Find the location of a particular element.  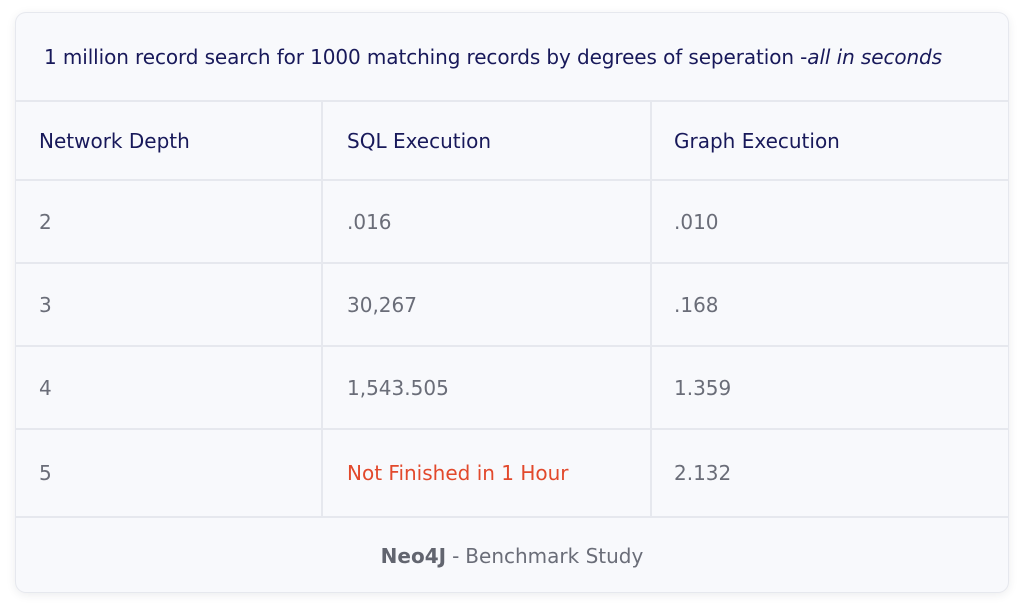

cell-network-depth: 4 is located at coordinates (169, 388).